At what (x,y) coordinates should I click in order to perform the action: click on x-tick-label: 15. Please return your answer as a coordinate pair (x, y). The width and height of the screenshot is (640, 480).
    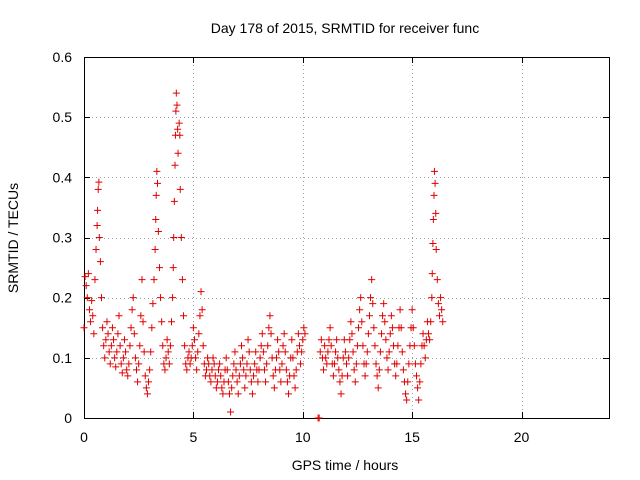
    Looking at the image, I should click on (412, 437).